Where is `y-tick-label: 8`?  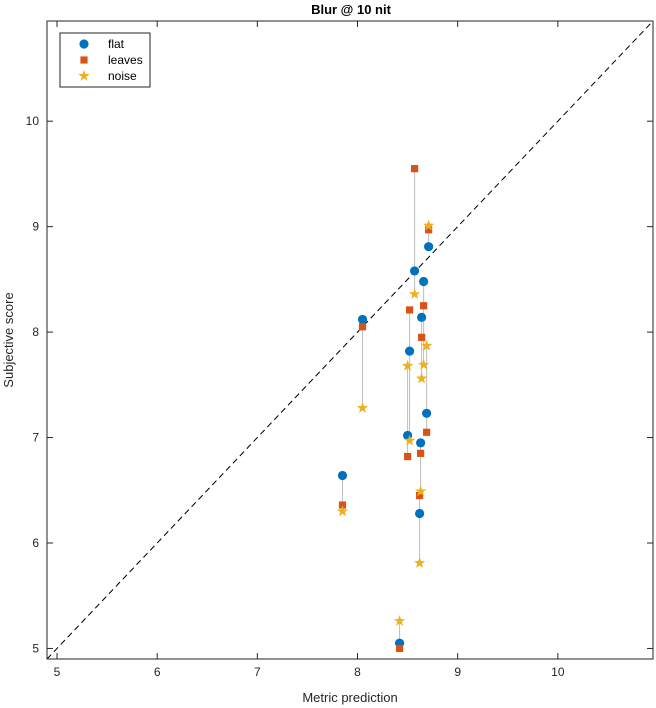
y-tick-label: 8 is located at coordinates (35, 332).